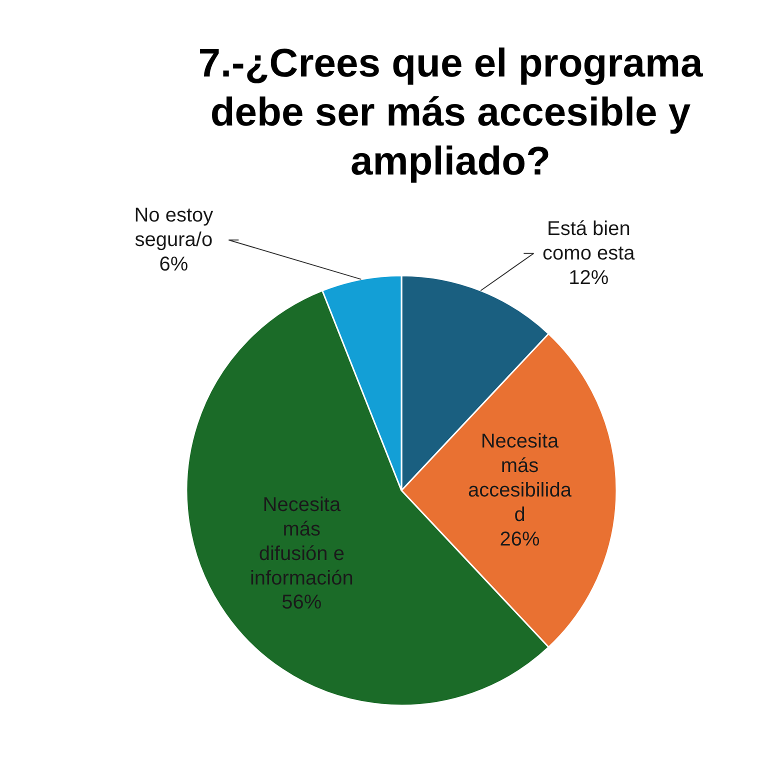 The width and height of the screenshot is (779, 761). Describe the element at coordinates (302, 603) in the screenshot. I see `data-label: 56%` at that location.